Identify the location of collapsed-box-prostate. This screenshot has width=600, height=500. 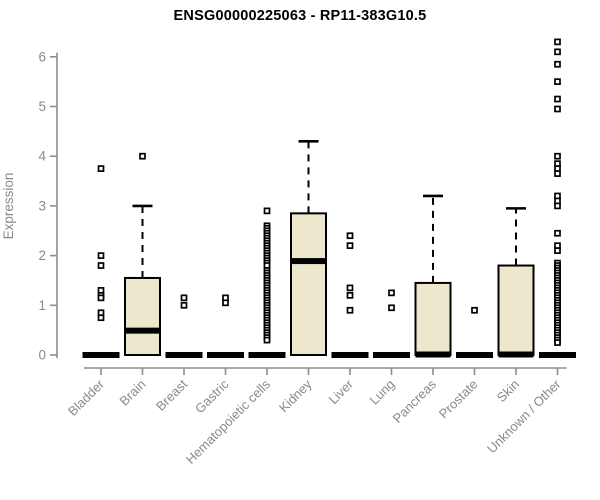
(474, 355).